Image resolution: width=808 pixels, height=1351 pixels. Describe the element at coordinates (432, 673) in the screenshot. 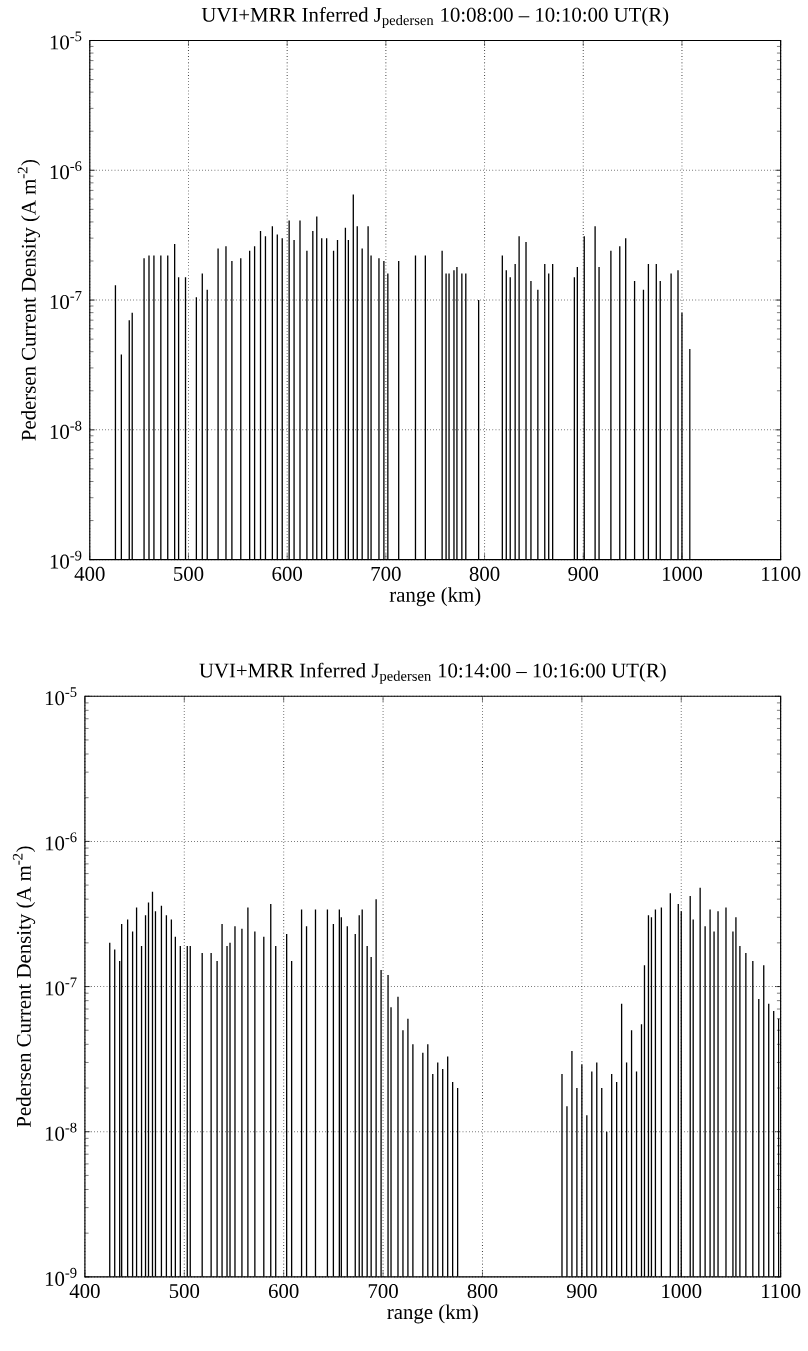

I see `chart-title: UVI+MRR Inferred J$_{pedersen}$ 10:14:00 – 10:16:00 UT(R)` at that location.